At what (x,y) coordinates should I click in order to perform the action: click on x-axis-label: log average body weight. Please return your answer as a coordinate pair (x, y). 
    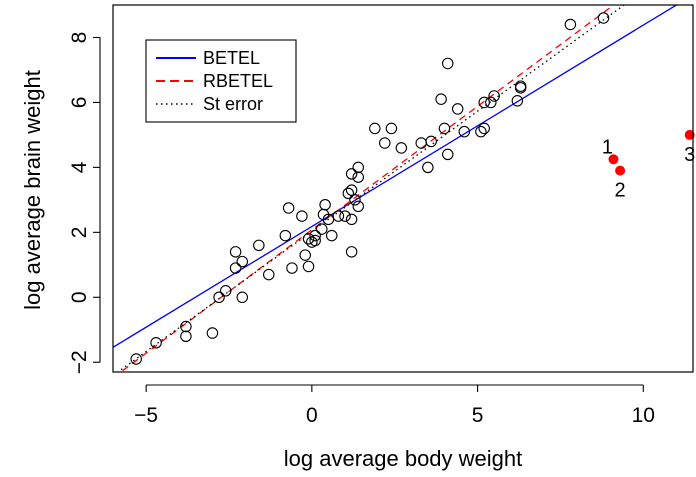
    Looking at the image, I should click on (403, 458).